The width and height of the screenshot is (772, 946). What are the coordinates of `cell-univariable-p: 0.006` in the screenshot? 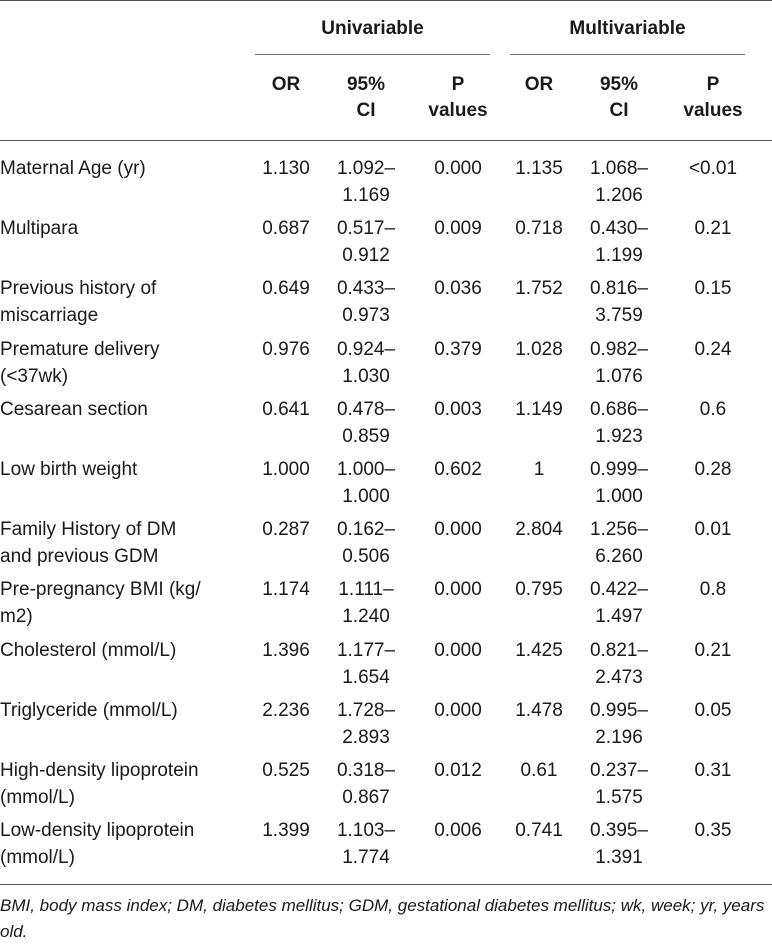 It's located at (458, 831).